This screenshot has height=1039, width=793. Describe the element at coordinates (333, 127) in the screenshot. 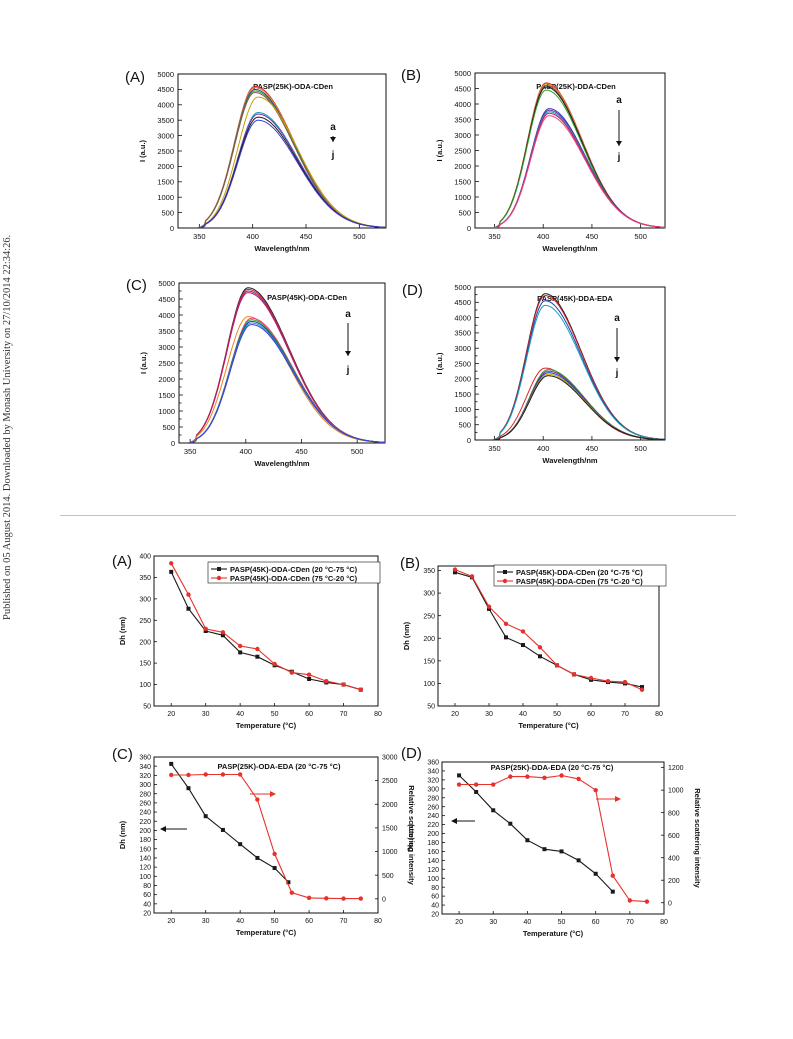

I see `arrow-start-label: a` at that location.